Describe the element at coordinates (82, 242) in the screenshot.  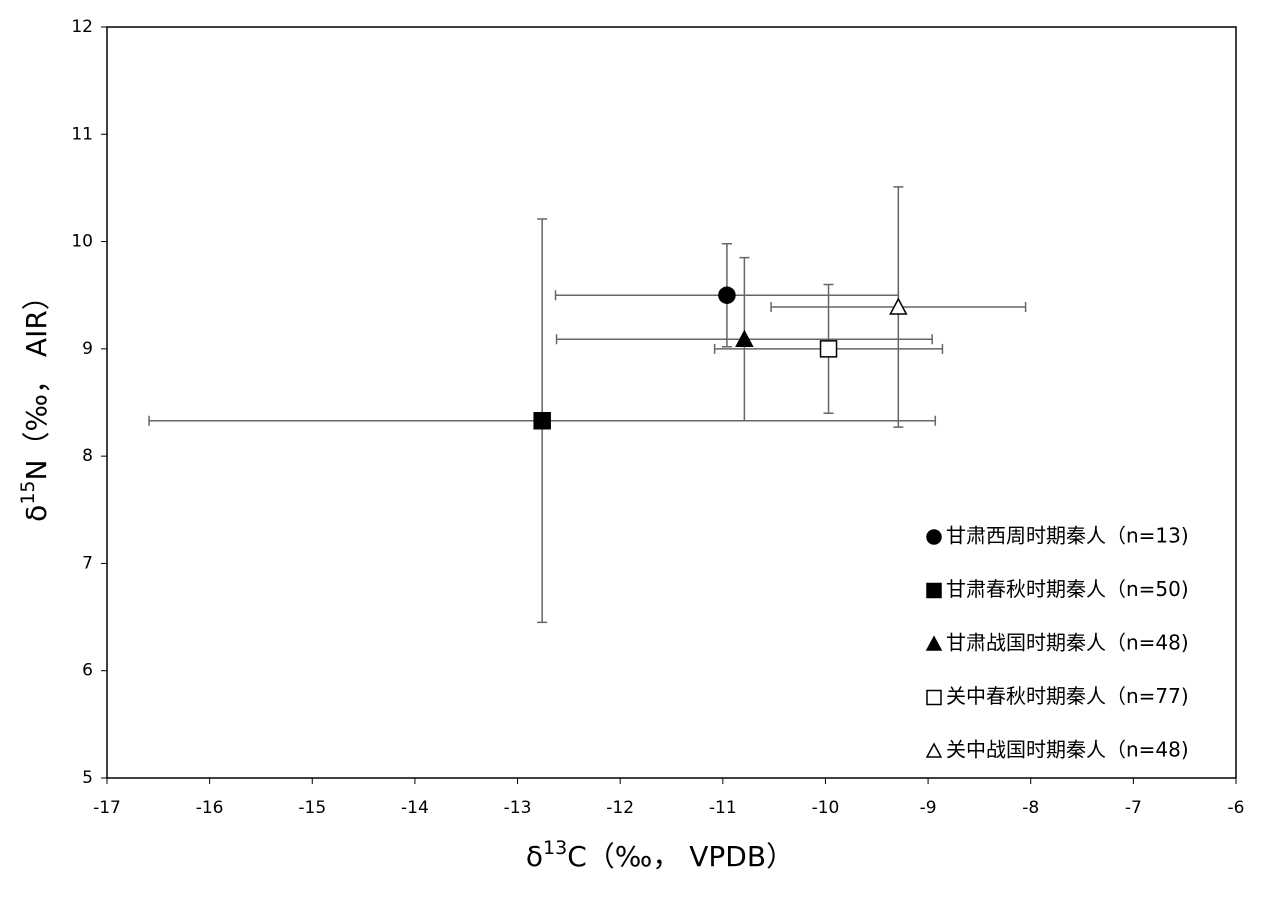
I see `y-tick-label: 10` at that location.